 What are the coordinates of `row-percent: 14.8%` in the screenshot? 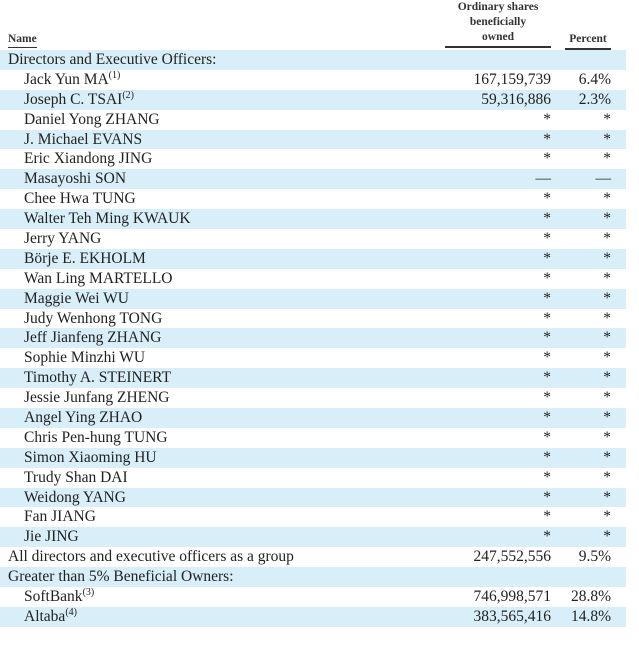 It's located at (590, 616).